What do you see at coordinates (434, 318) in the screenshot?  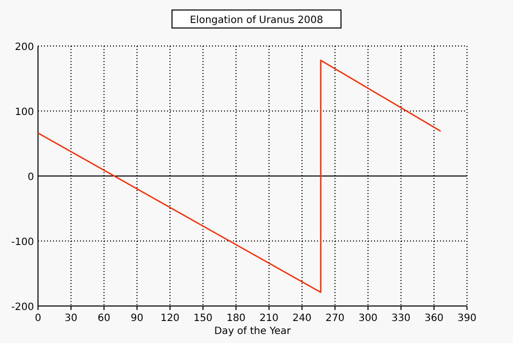 I see `x-tick-label: 360` at bounding box center [434, 318].